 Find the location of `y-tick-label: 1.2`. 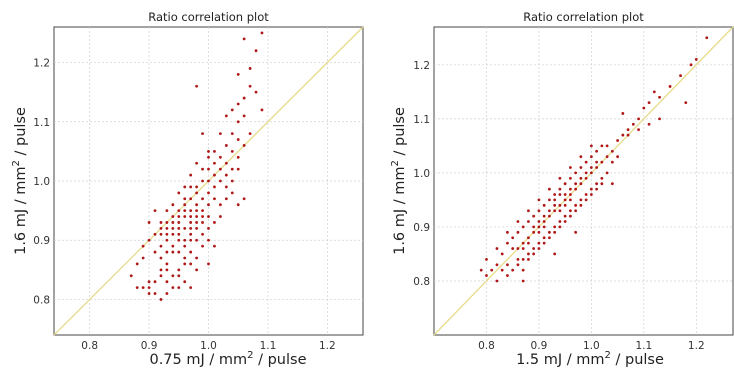

y-tick-label: 1.2 is located at coordinates (421, 66).